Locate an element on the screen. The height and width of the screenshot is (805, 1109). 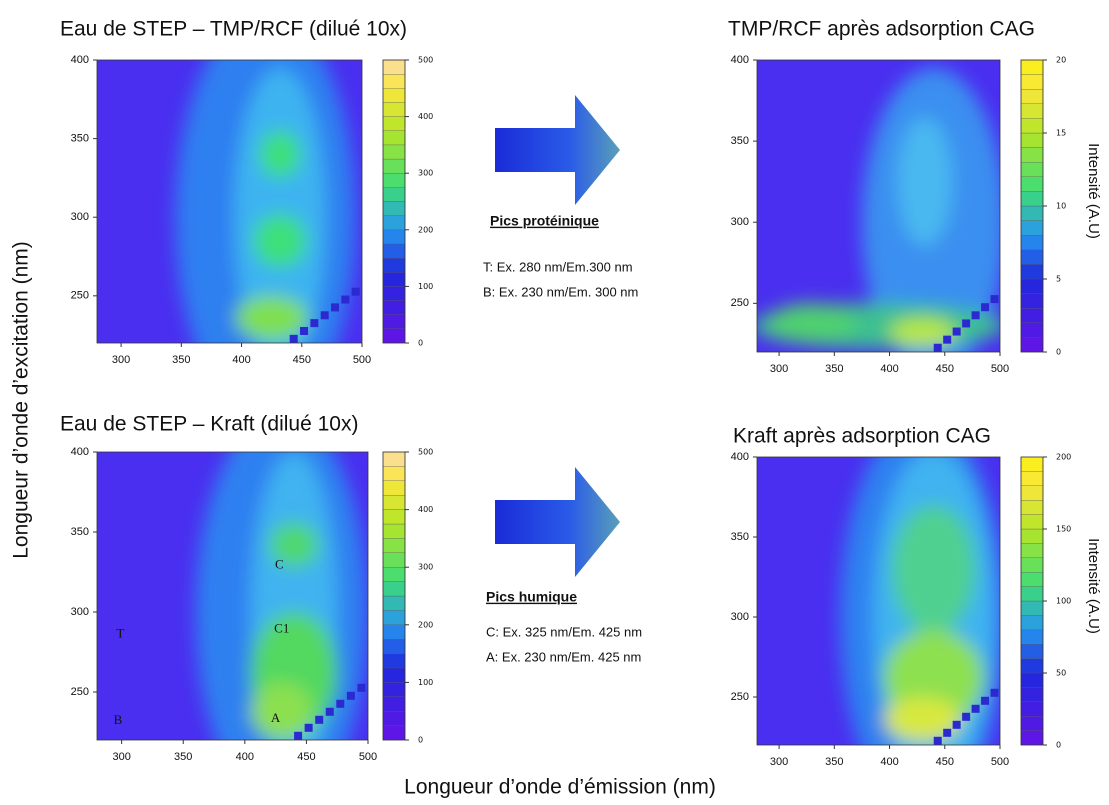
colorbar-tick-label: 400 is located at coordinates (425, 509).